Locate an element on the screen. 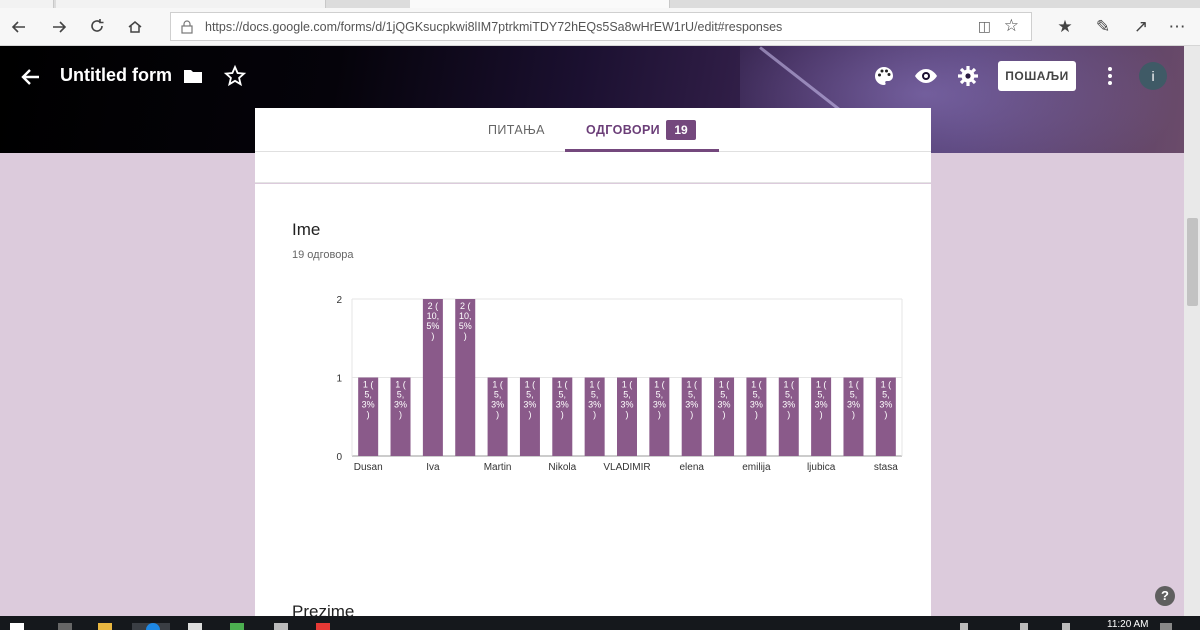 The height and width of the screenshot is (630, 1200). x-tick-label: Nikola is located at coordinates (562, 467).